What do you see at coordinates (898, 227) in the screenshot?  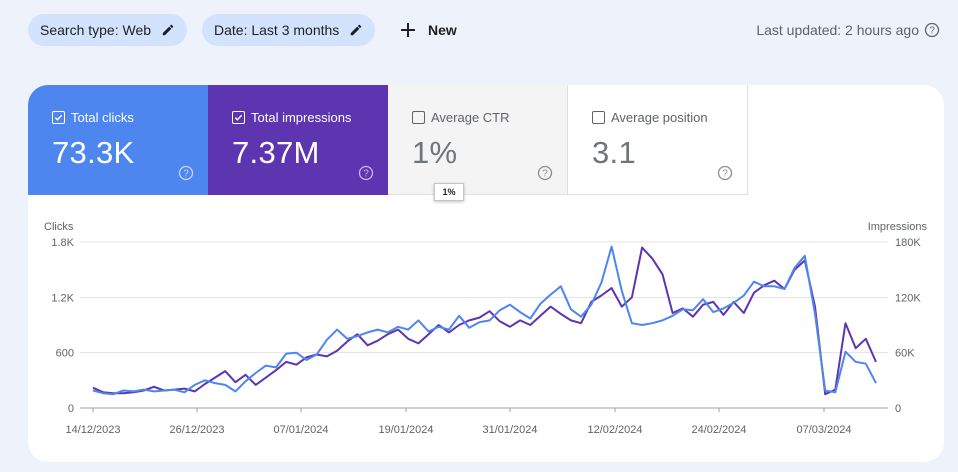 I see `right-axis-title: Impressions` at bounding box center [898, 227].